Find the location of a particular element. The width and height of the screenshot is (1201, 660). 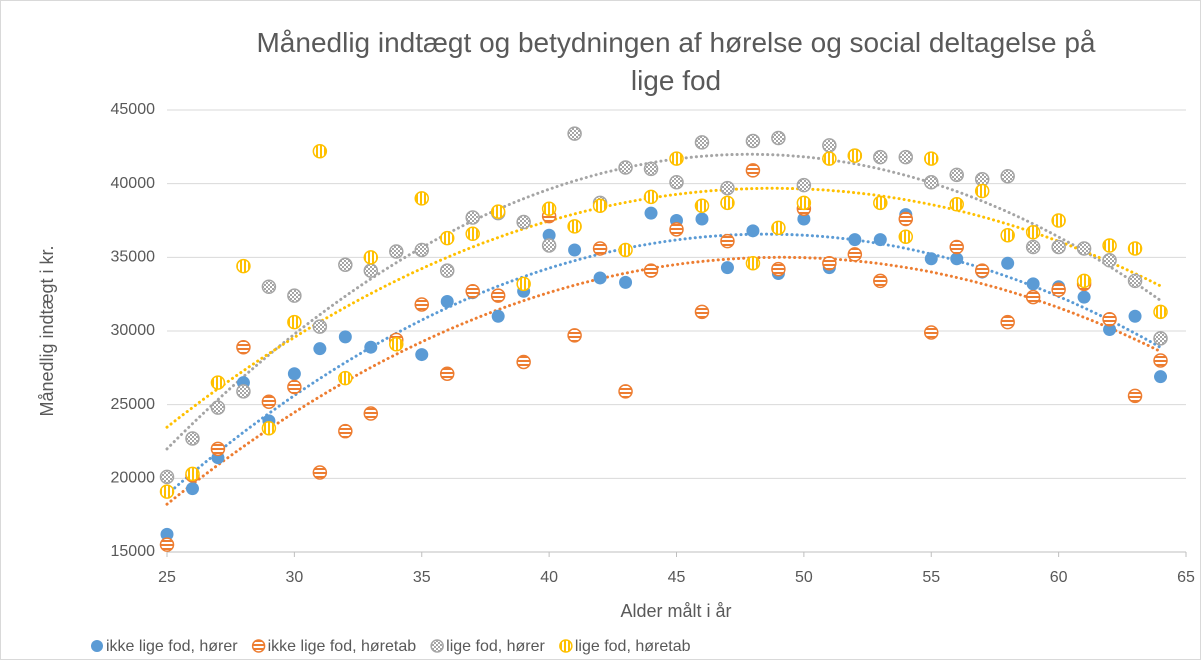

y-tick-label: 35000 is located at coordinates (133, 257).